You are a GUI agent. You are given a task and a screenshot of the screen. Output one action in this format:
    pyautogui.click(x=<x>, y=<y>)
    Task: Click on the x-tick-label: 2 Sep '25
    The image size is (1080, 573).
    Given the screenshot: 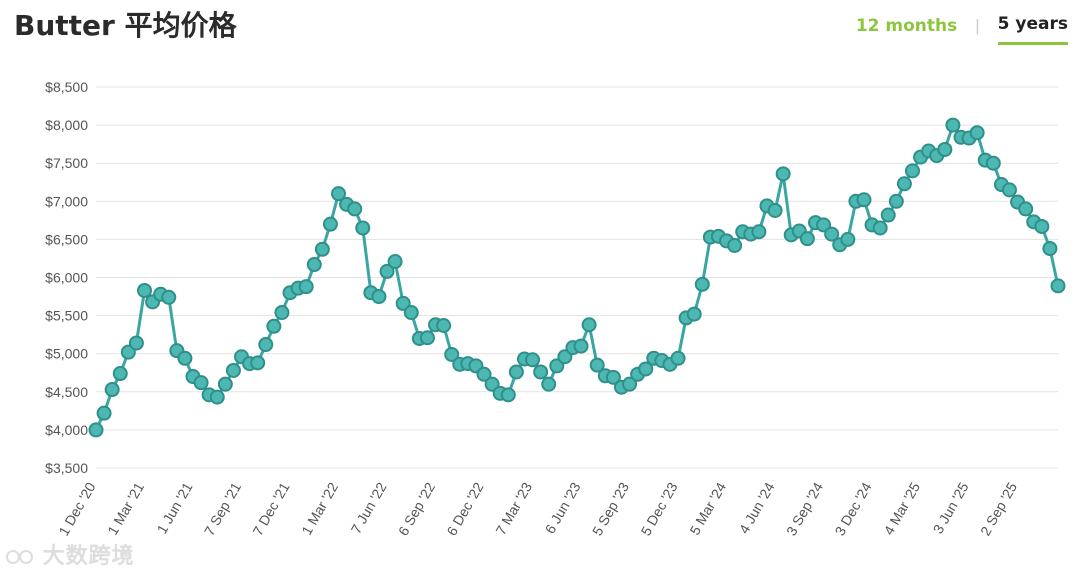 What is the action you would take?
    pyautogui.click(x=998, y=508)
    